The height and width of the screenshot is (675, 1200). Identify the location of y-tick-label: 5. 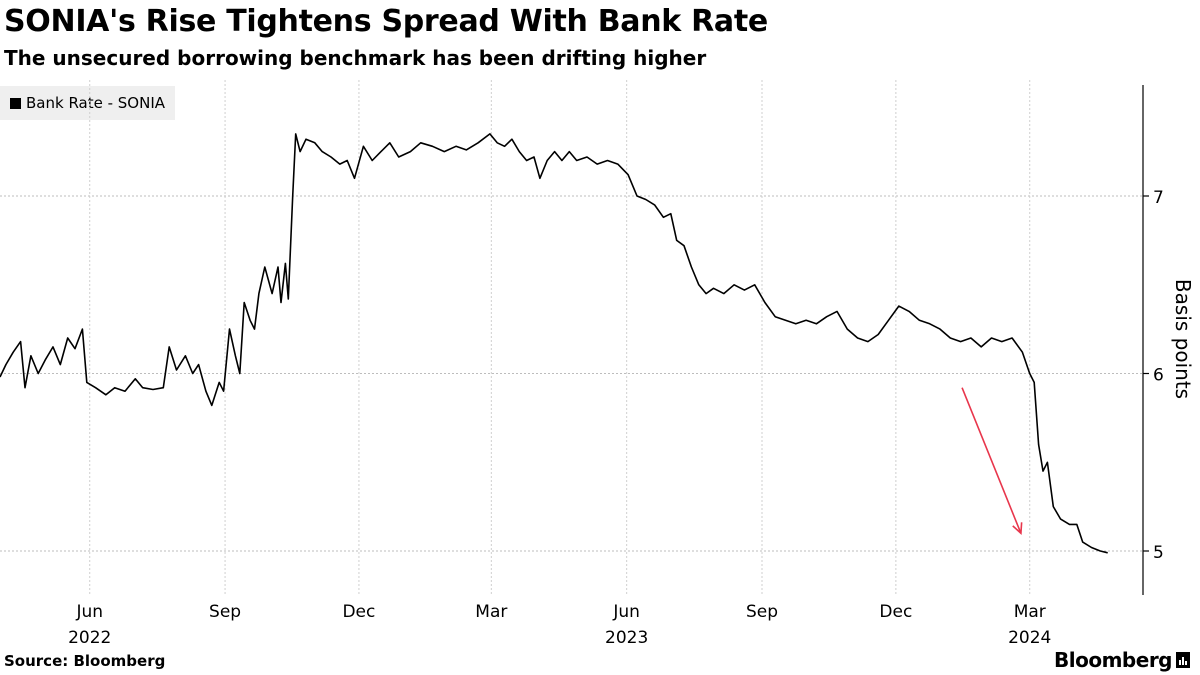
(1158, 553).